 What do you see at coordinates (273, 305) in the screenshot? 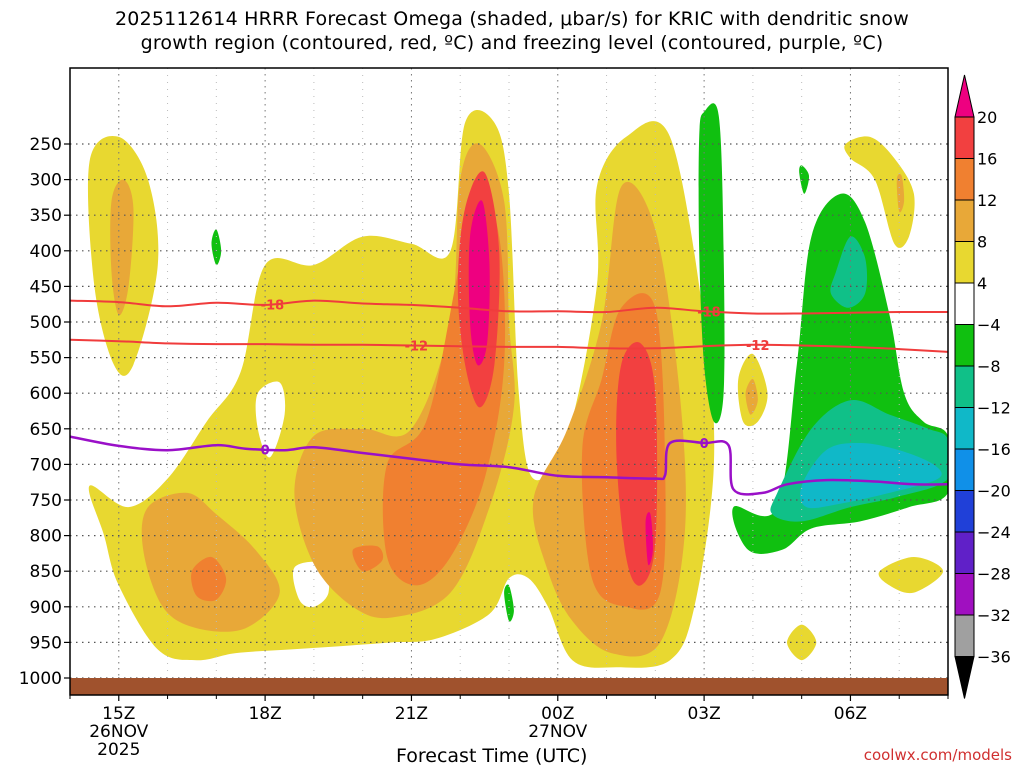
I see `dgz-contour-label-0: -18` at bounding box center [273, 305].